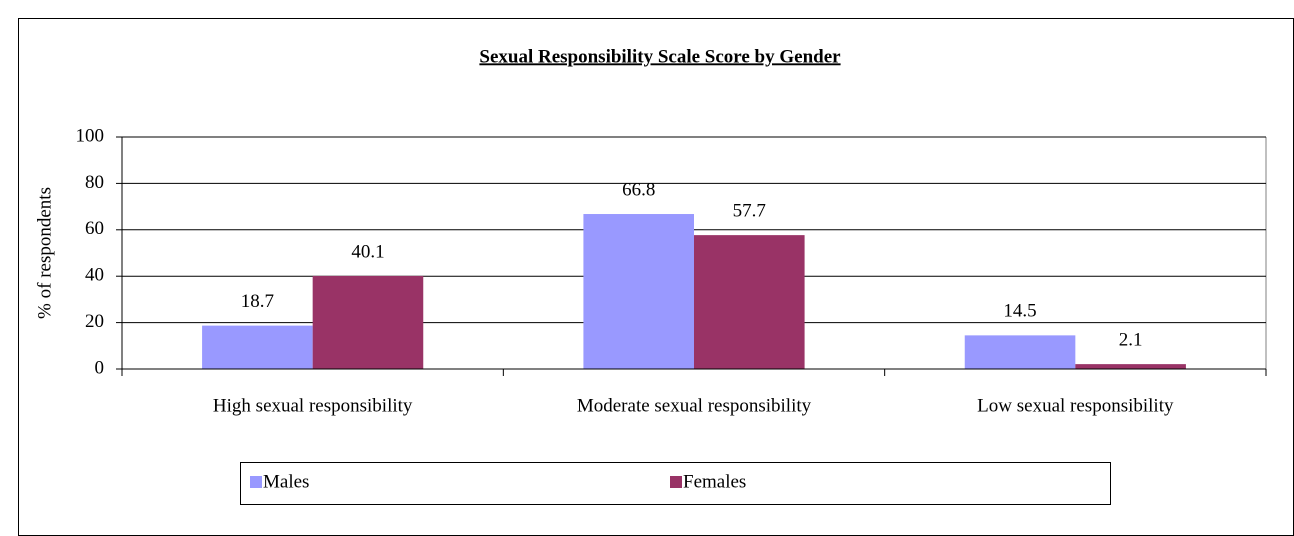 The height and width of the screenshot is (536, 1294). What do you see at coordinates (638, 189) in the screenshot?
I see `value-label: 66.8` at bounding box center [638, 189].